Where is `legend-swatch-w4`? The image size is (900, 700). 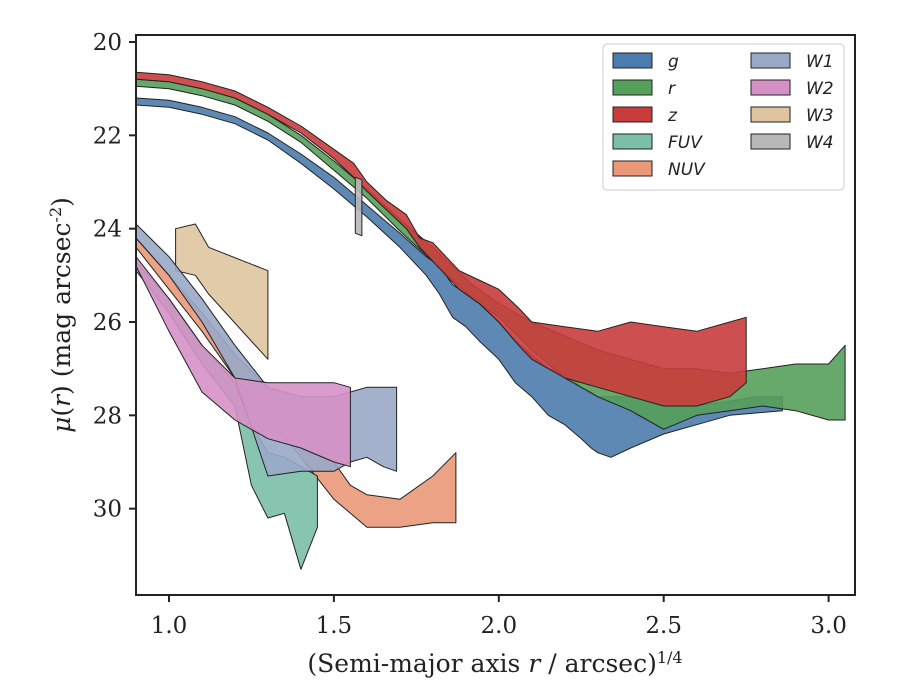 legend-swatch-w4 is located at coordinates (770, 141).